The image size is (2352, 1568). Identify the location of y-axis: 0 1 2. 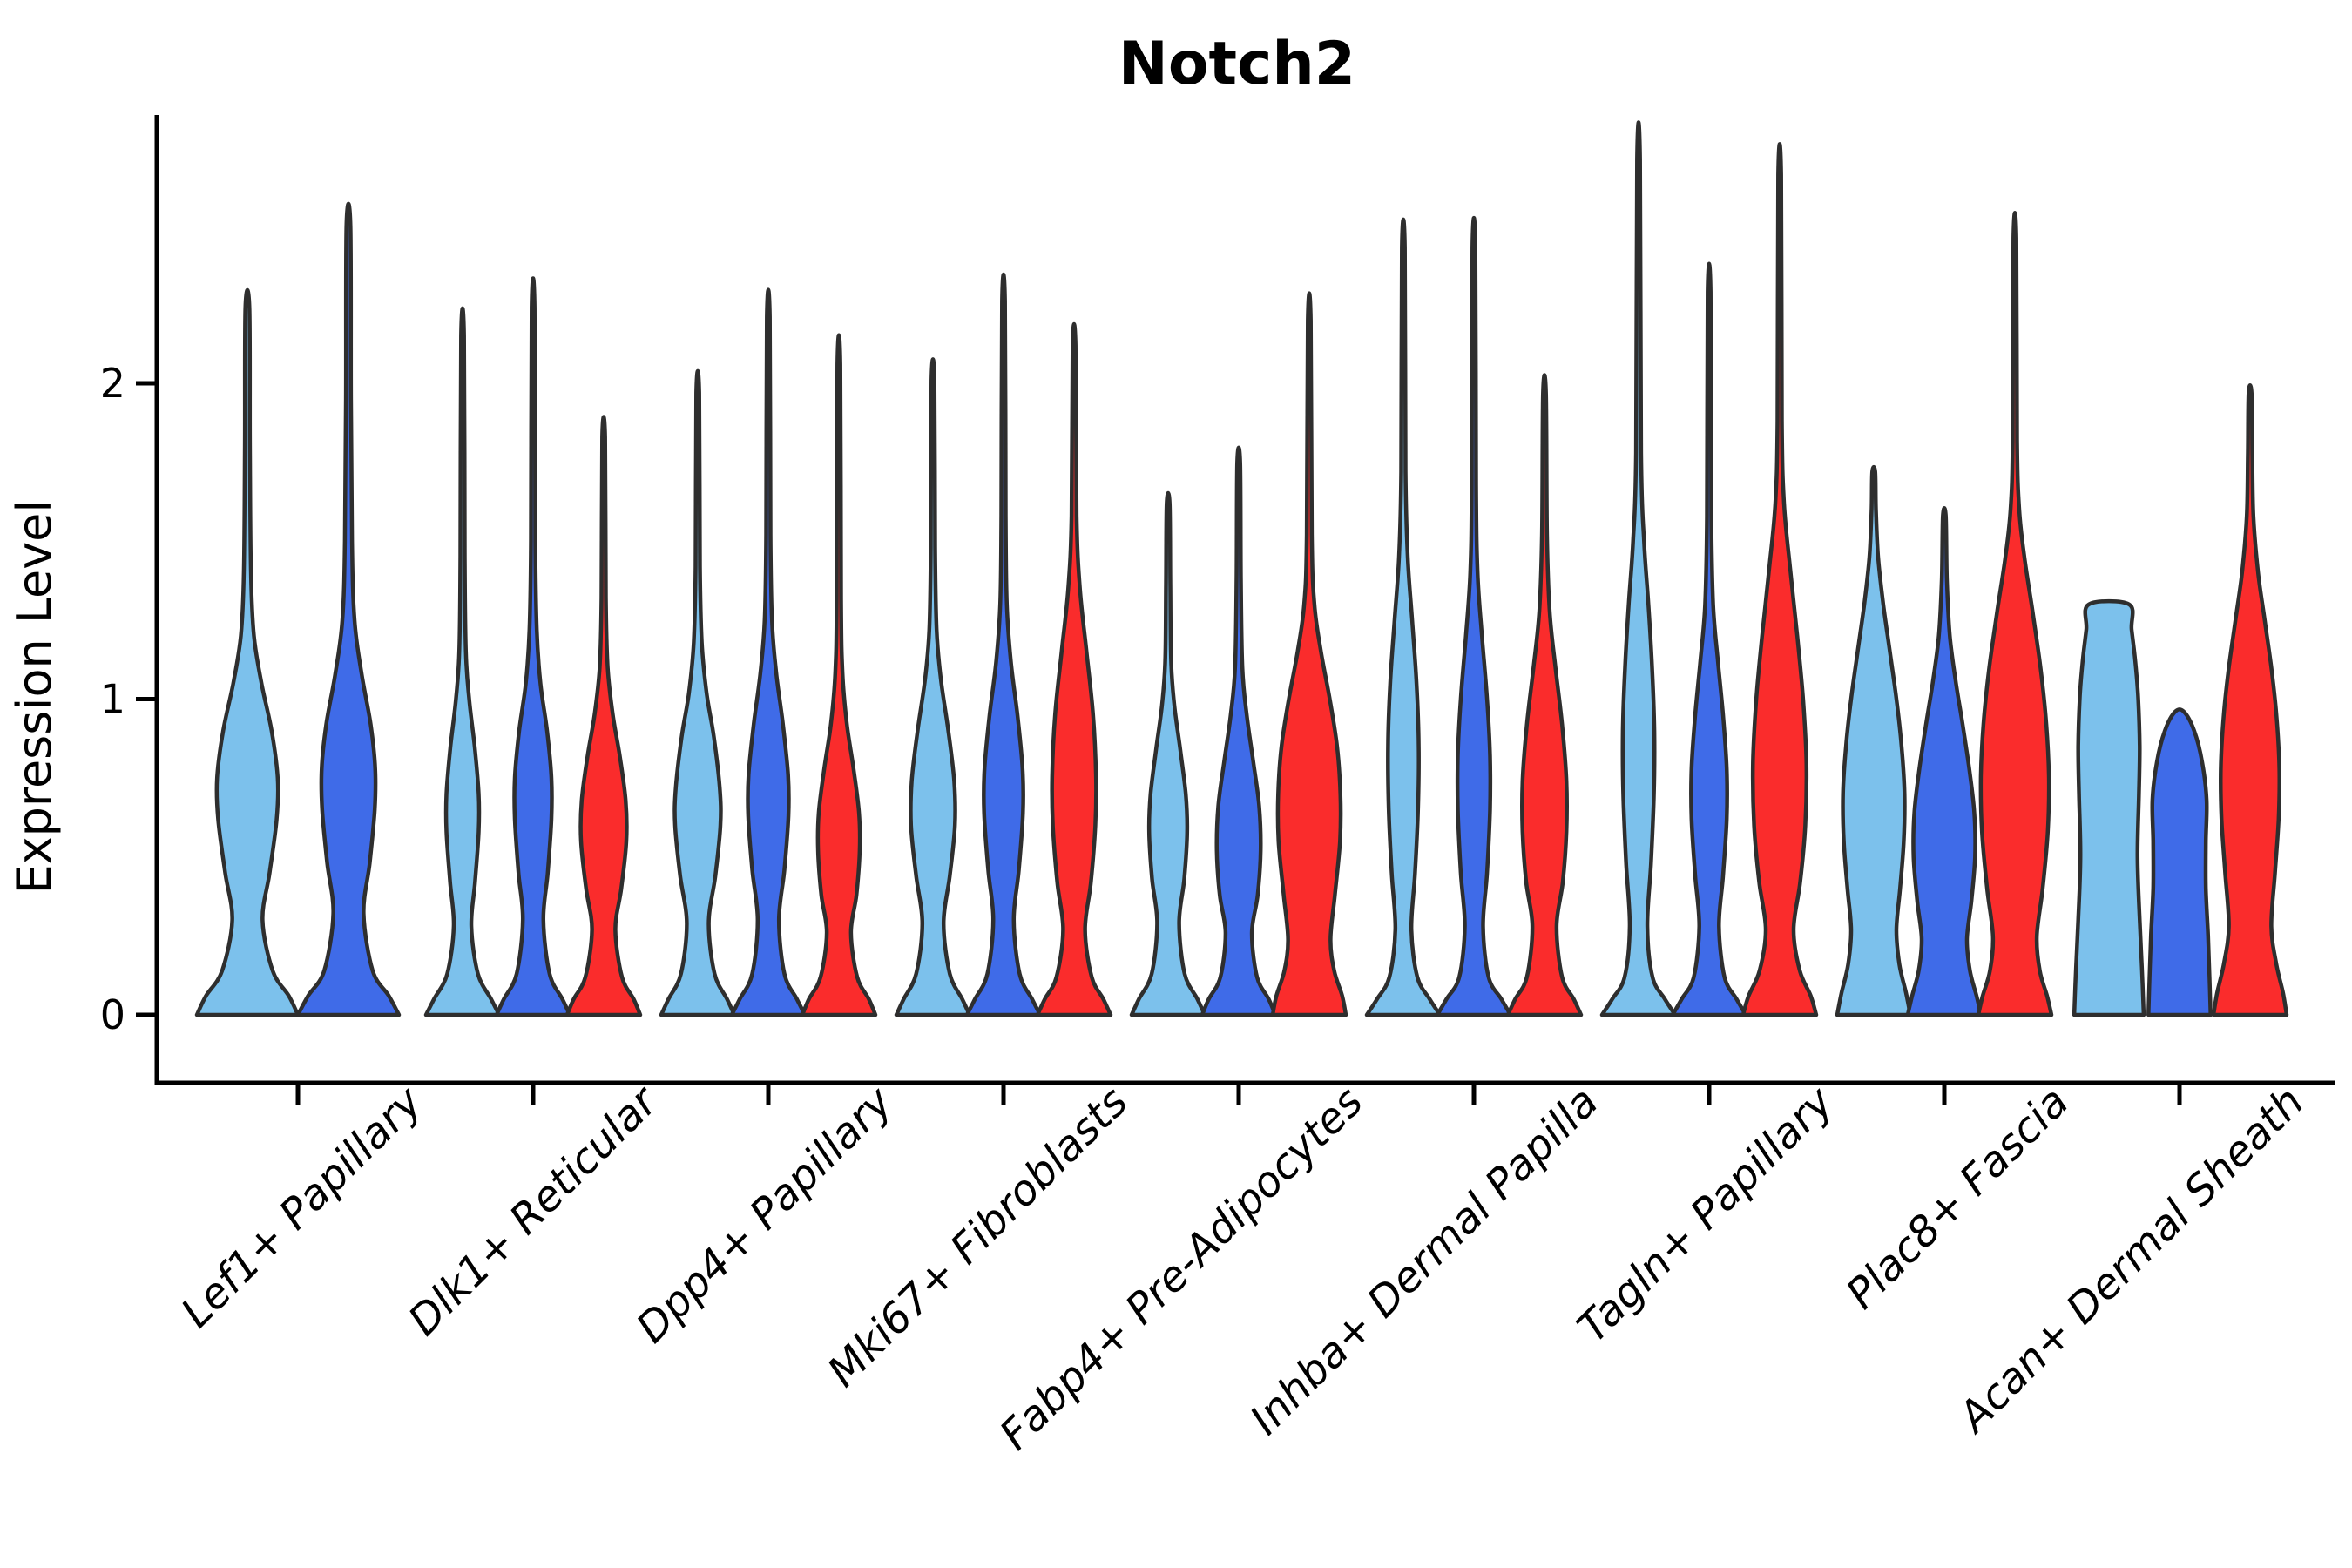
(129, 600).